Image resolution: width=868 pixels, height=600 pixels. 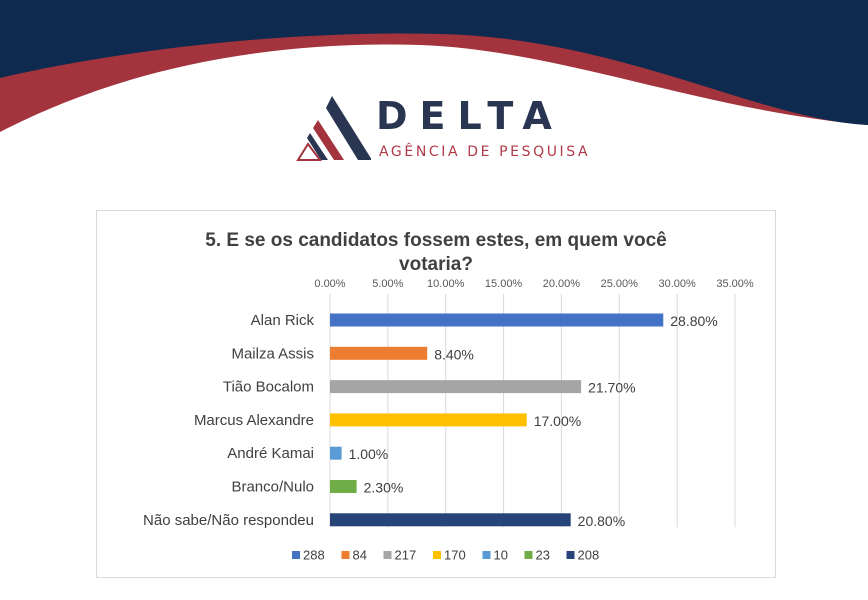 What do you see at coordinates (693, 321) in the screenshot?
I see `data-label: 28.80%` at bounding box center [693, 321].